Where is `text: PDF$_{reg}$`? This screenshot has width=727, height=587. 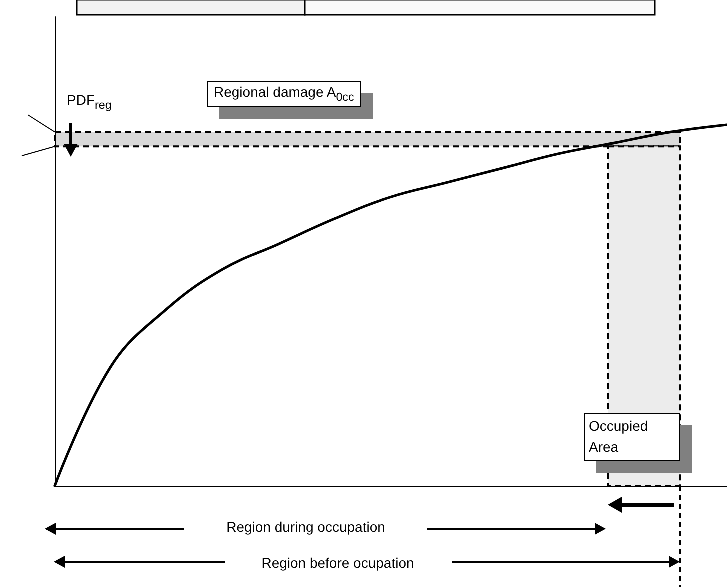
text: PDF$_{reg}$ is located at coordinates (89, 102).